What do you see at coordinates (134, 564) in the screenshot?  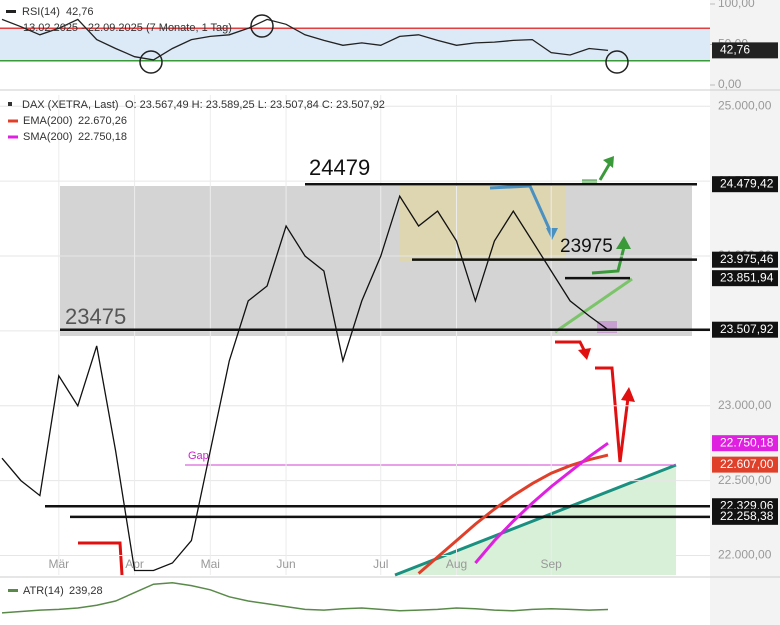 I see `x-tick-label: Apr` at bounding box center [134, 564].